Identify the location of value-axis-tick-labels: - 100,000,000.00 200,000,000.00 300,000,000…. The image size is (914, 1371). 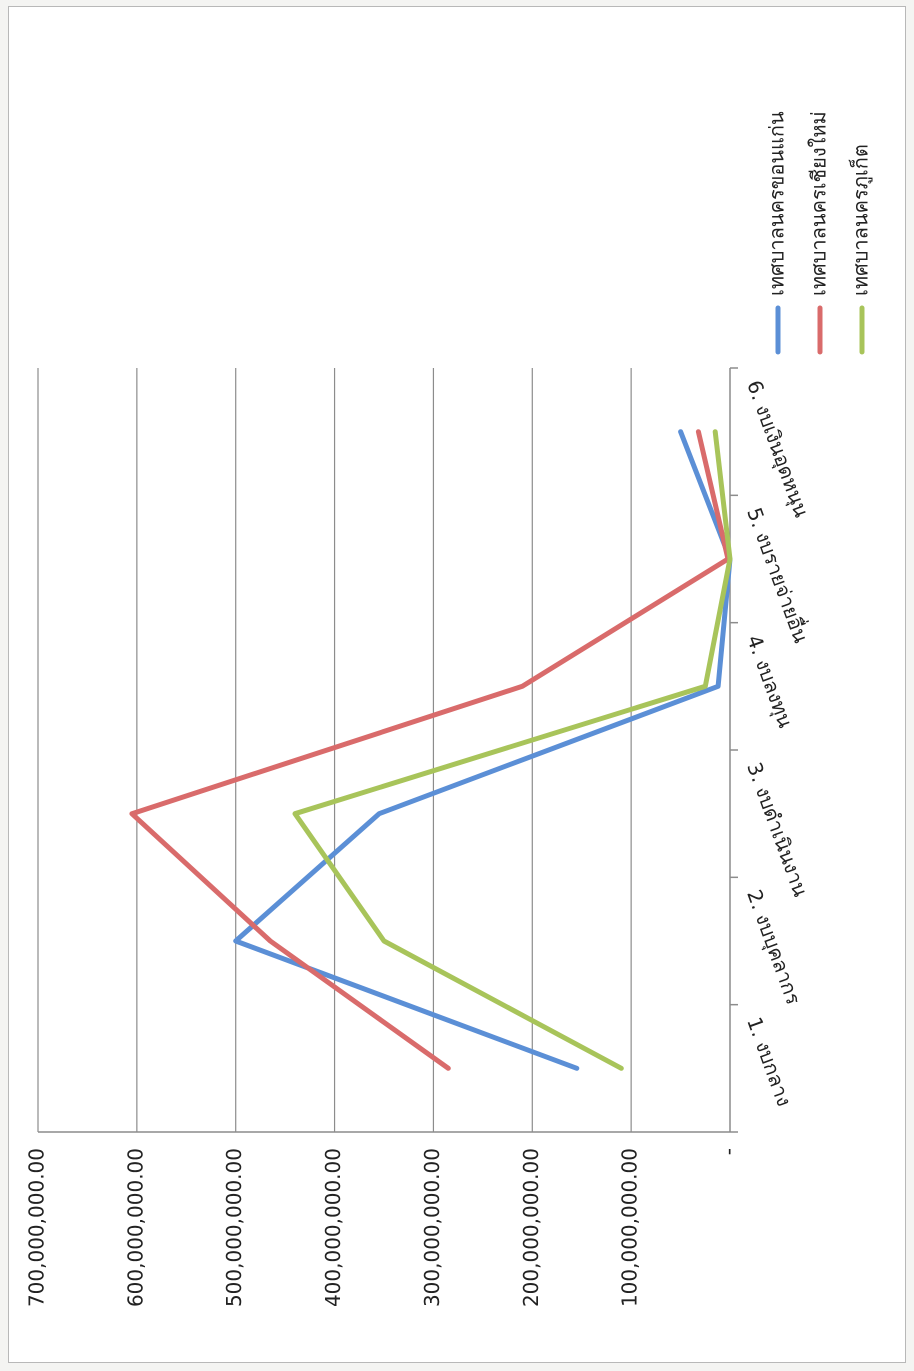
(383, 1227).